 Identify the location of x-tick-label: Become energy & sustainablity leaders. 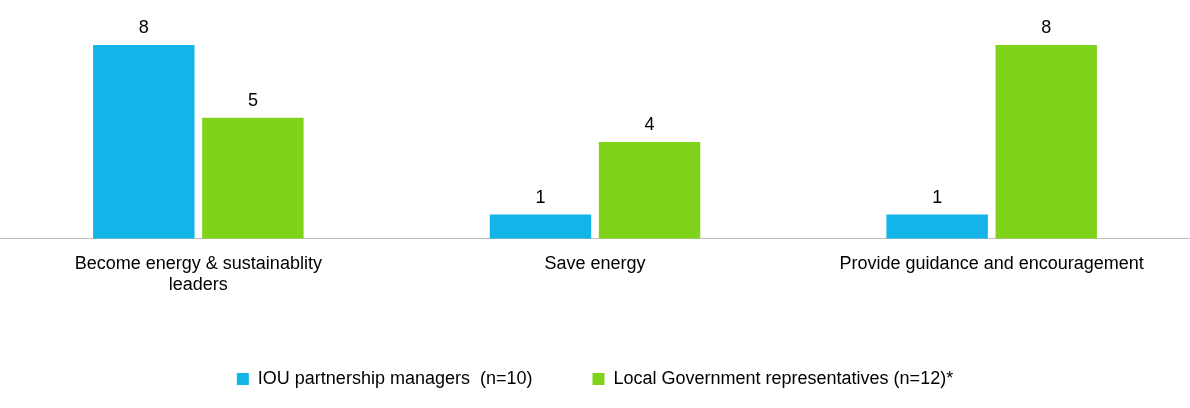
(198, 273).